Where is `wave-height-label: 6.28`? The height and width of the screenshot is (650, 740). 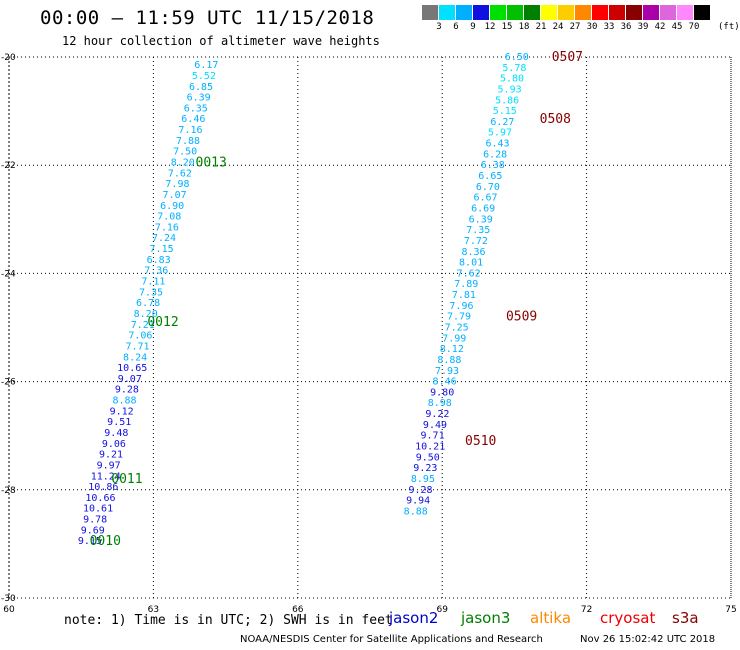 wave-height-label: 6.28 is located at coordinates (495, 154).